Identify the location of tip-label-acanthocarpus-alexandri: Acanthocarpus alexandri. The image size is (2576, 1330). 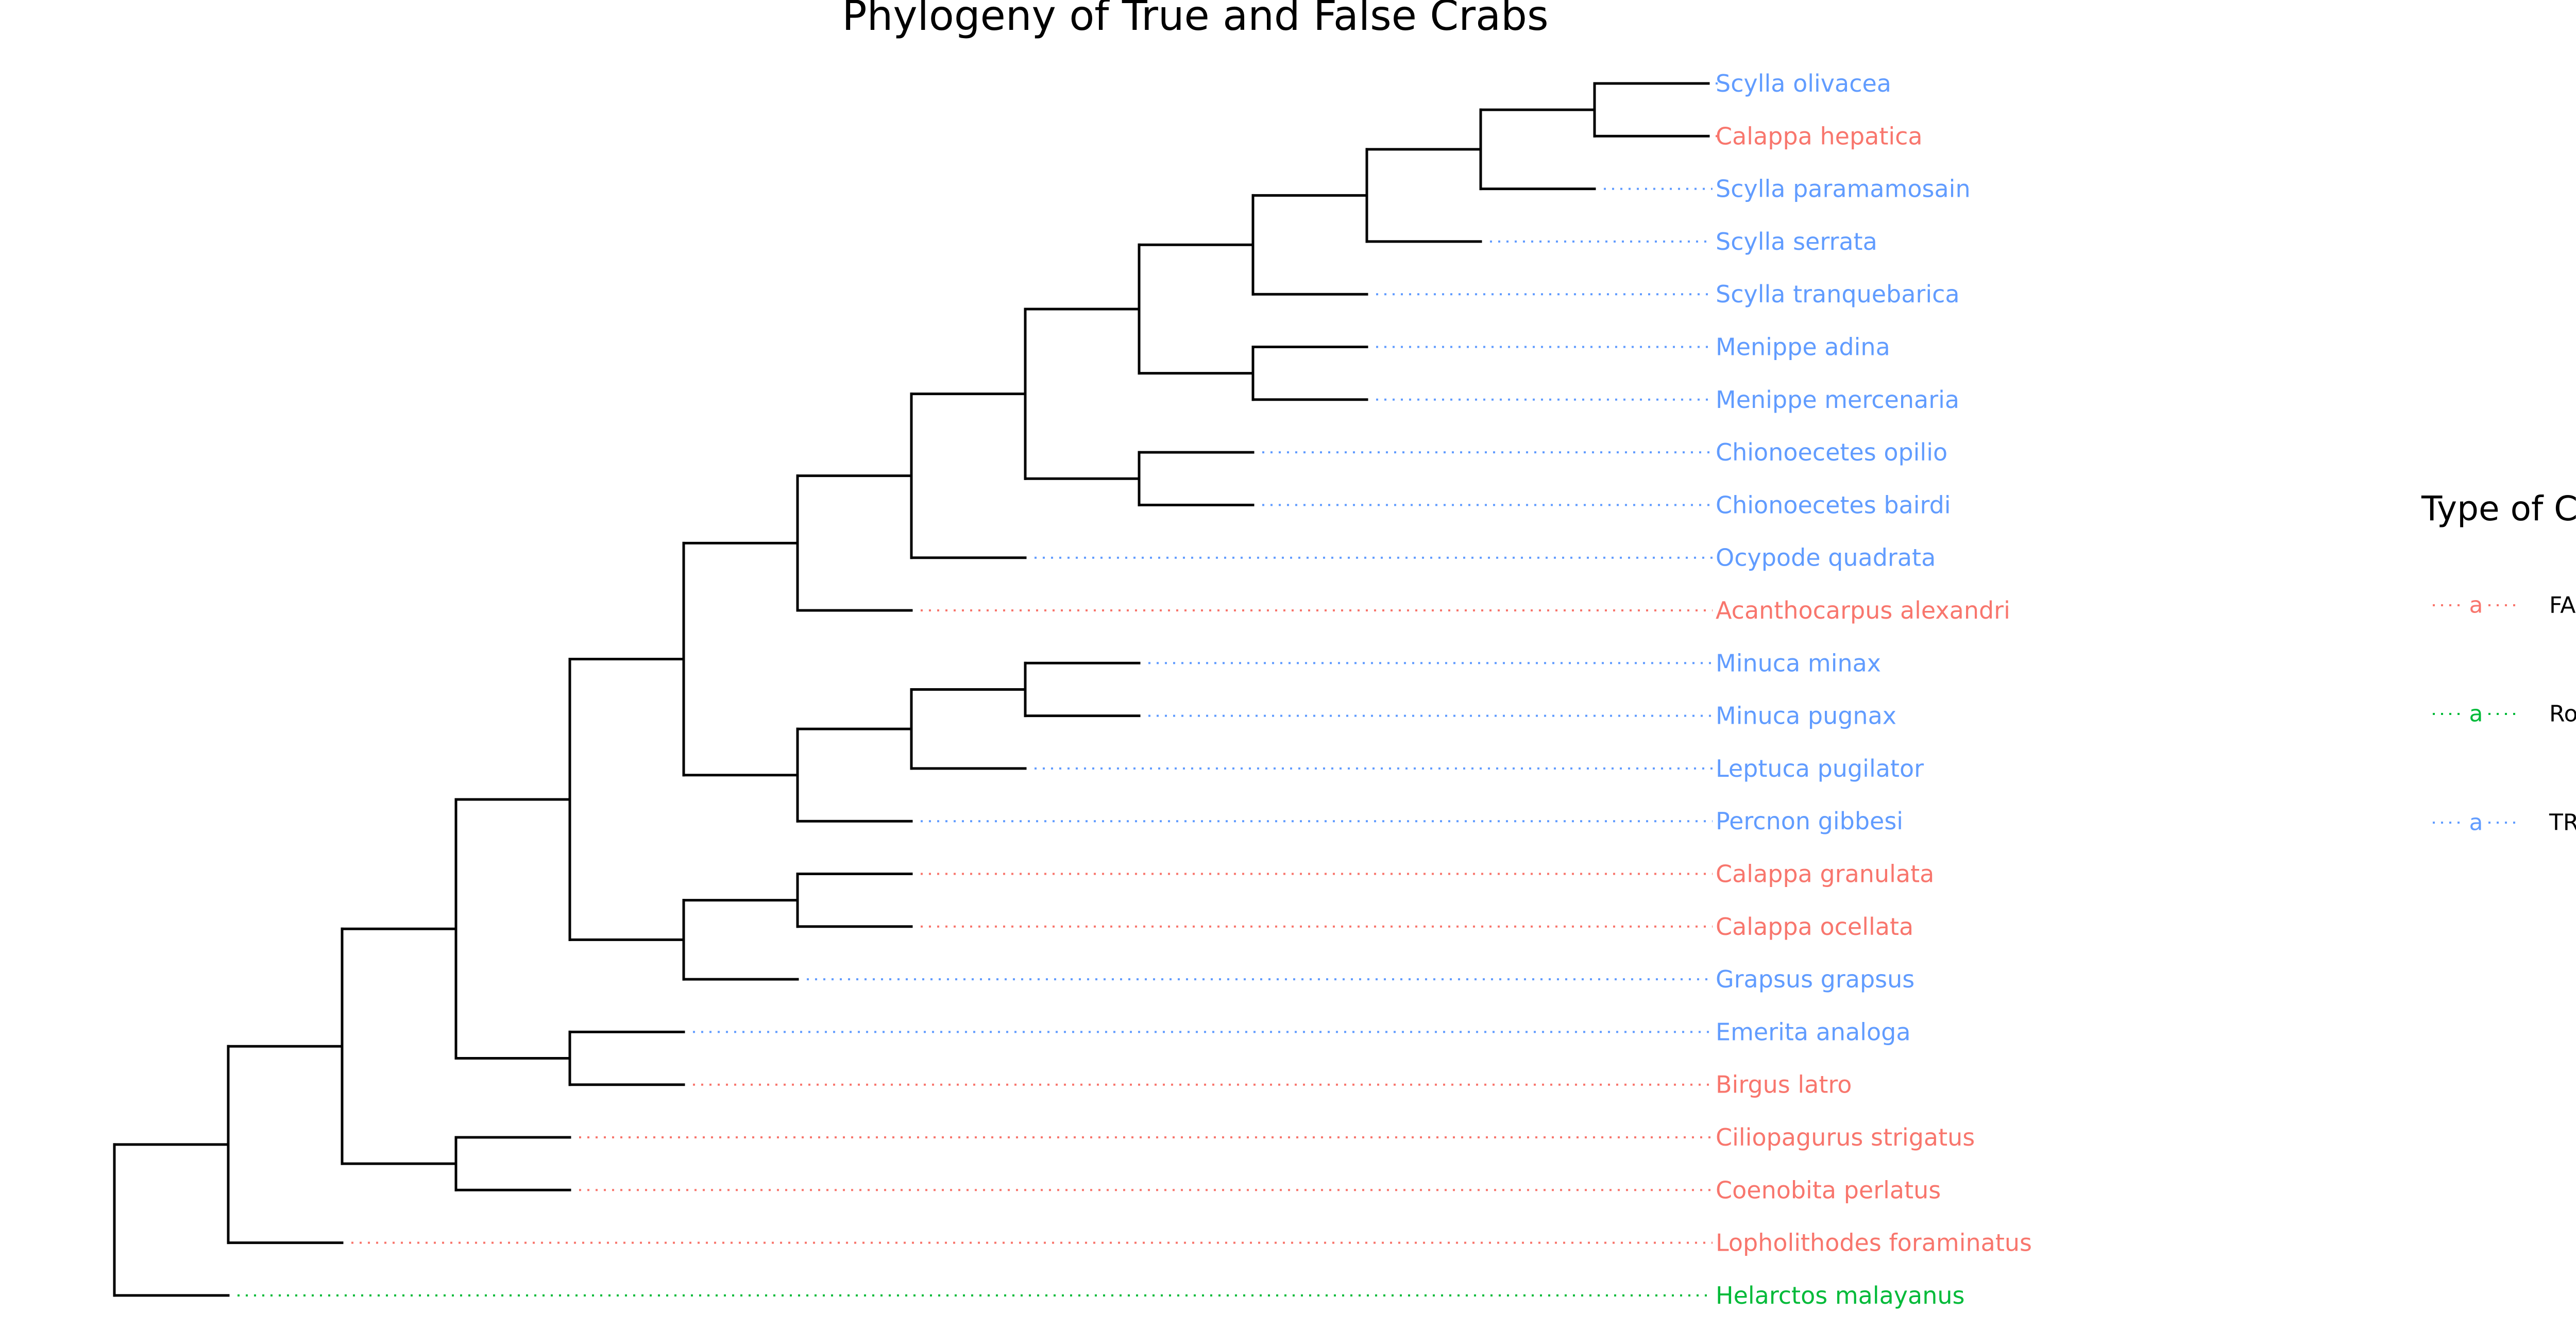
(1863, 610).